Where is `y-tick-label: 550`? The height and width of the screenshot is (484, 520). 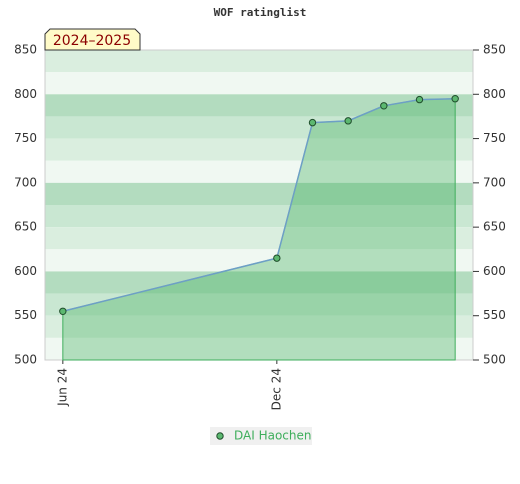
y-tick-label: 550 is located at coordinates (25, 315).